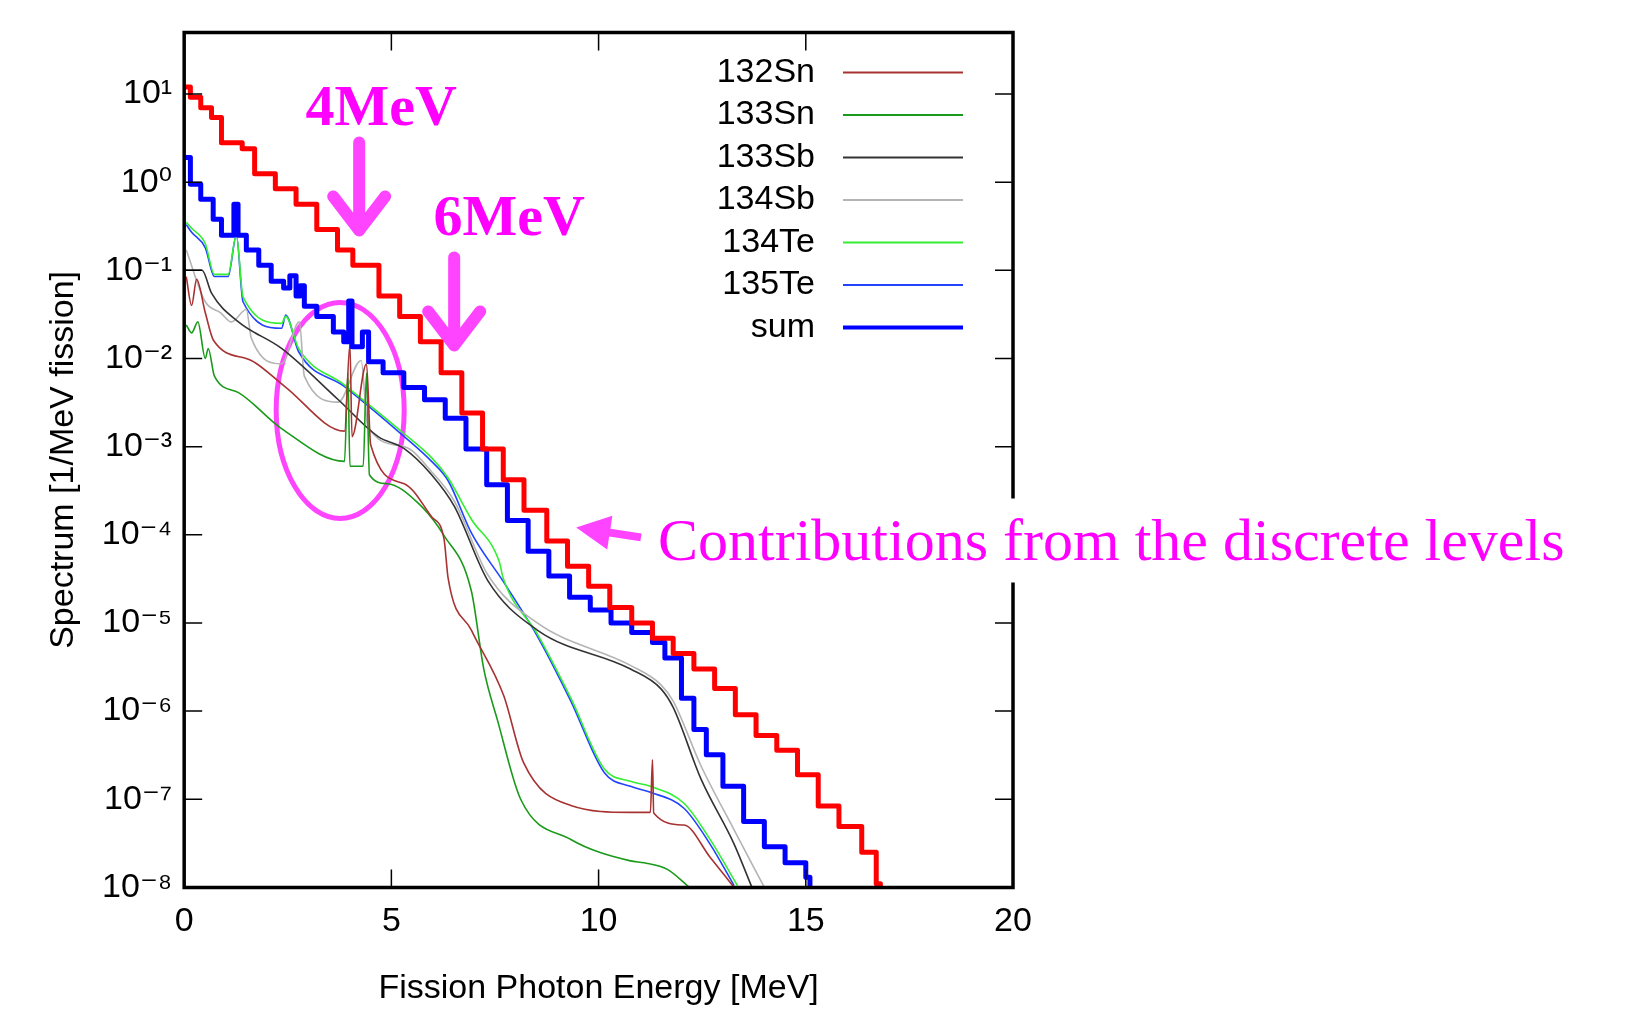 The image size is (1646, 1021). Describe the element at coordinates (1013, 919) in the screenshot. I see `x-tick-label: 20` at that location.